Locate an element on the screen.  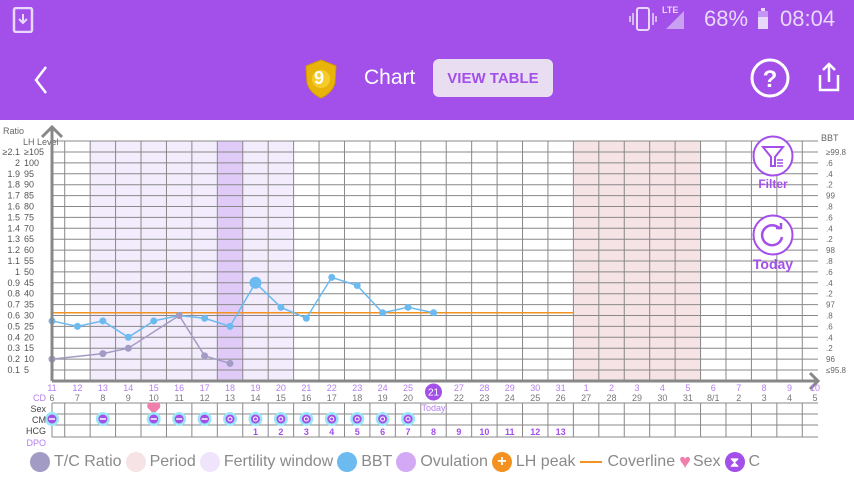
today-marker is located at coordinates (433, 392).